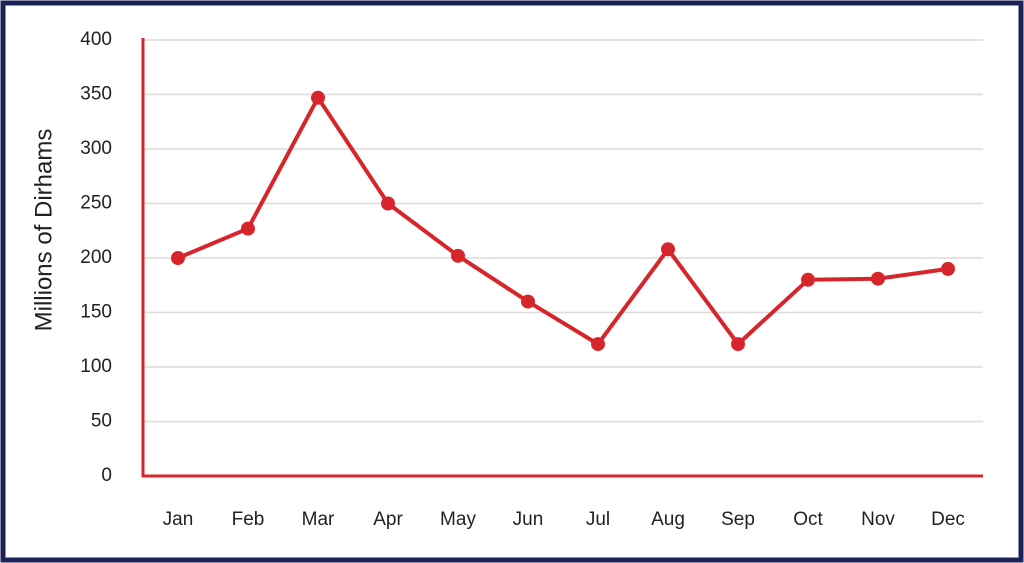 Image resolution: width=1024 pixels, height=563 pixels. What do you see at coordinates (808, 519) in the screenshot?
I see `x-tick-label: Oct` at bounding box center [808, 519].